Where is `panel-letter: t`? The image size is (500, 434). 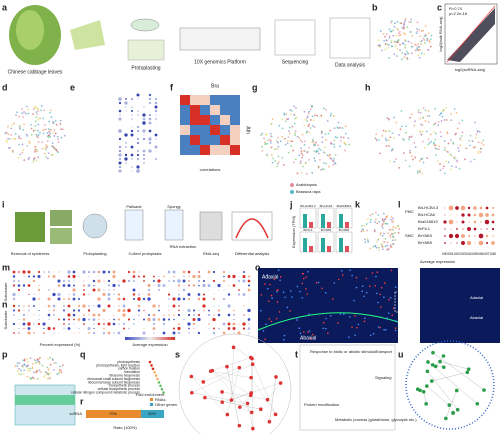 panel-letter: t is located at coordinates (296, 354).